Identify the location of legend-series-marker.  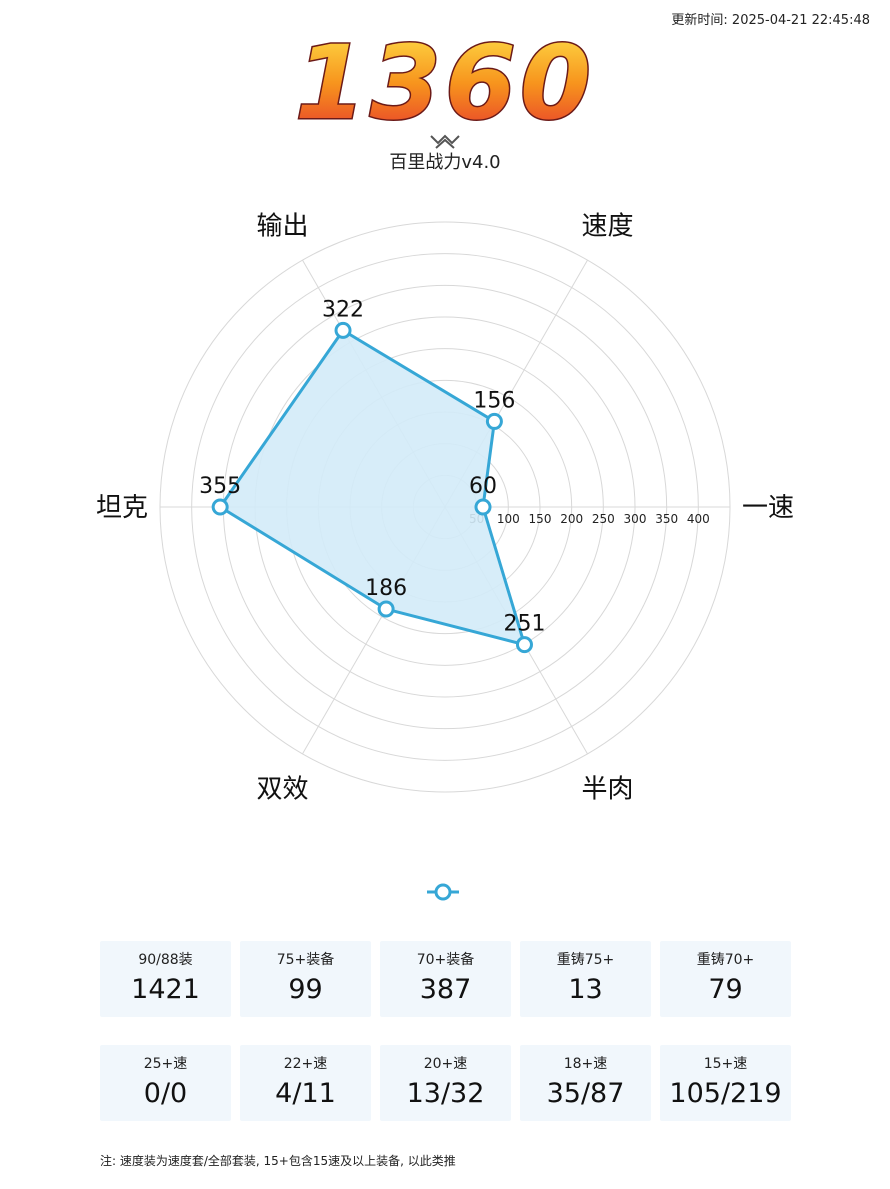
(443, 892).